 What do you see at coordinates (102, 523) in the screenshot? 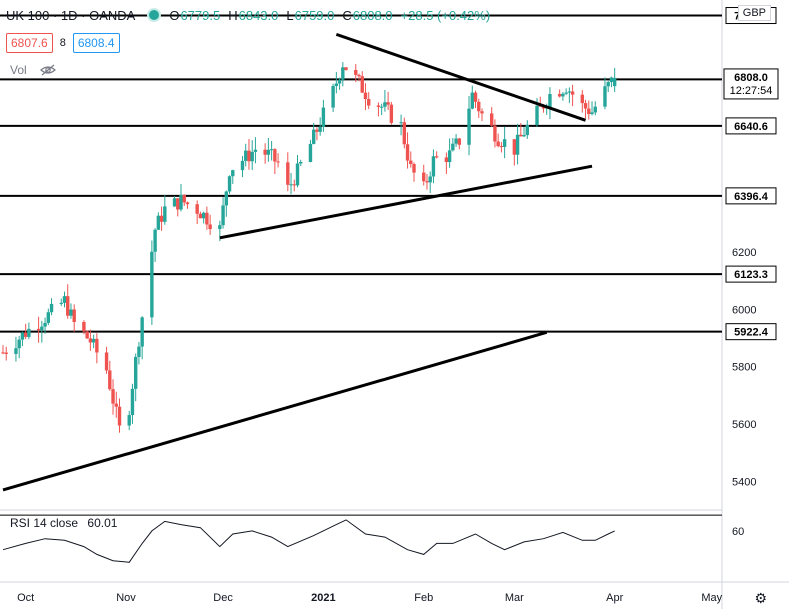
I see `rsi-value: 60.01` at bounding box center [102, 523].